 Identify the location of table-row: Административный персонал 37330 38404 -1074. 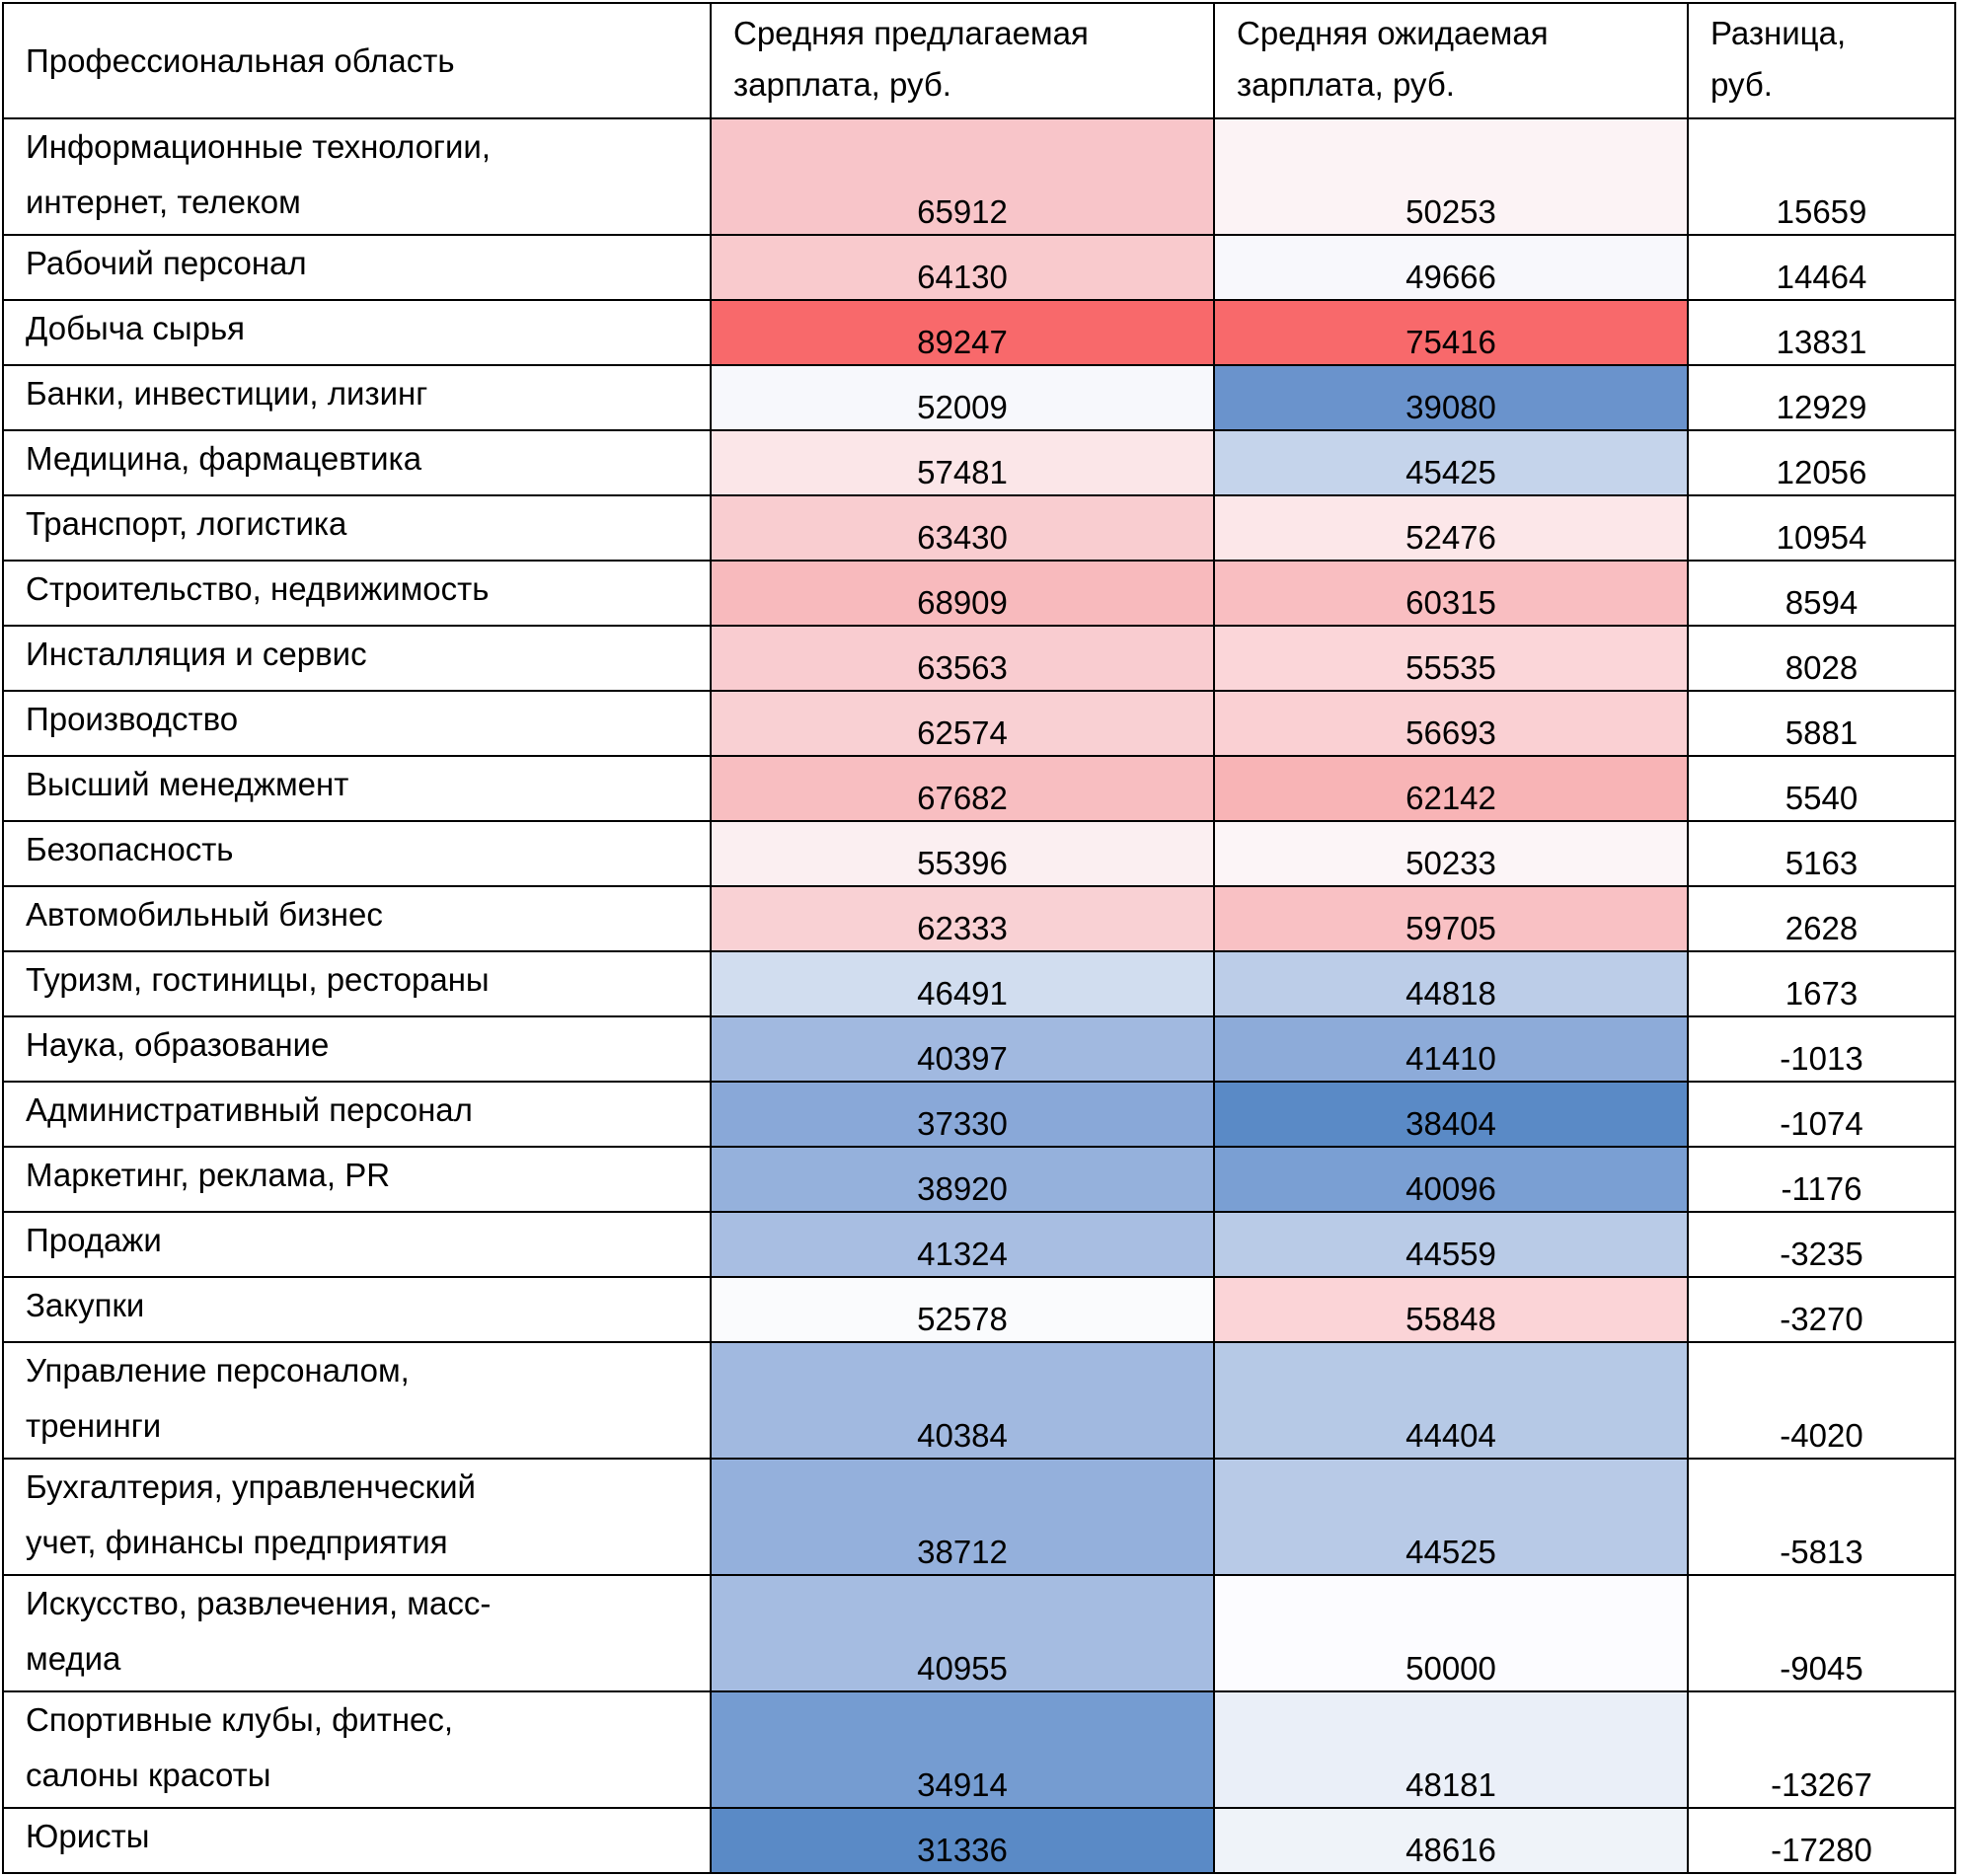
(979, 1114).